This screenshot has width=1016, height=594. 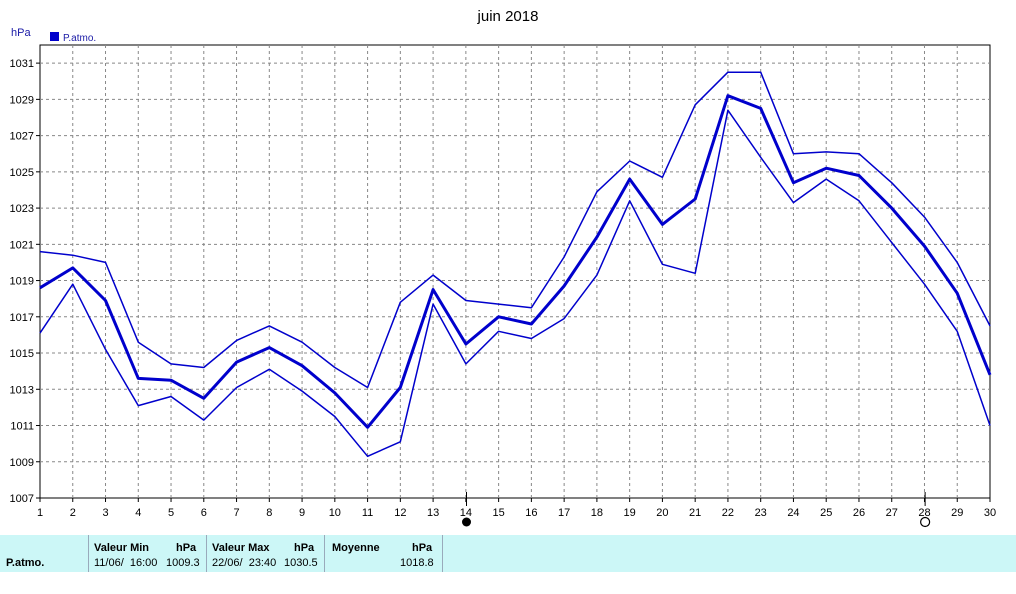 I want to click on y-tick-label: 1027, so click(x=22, y=137).